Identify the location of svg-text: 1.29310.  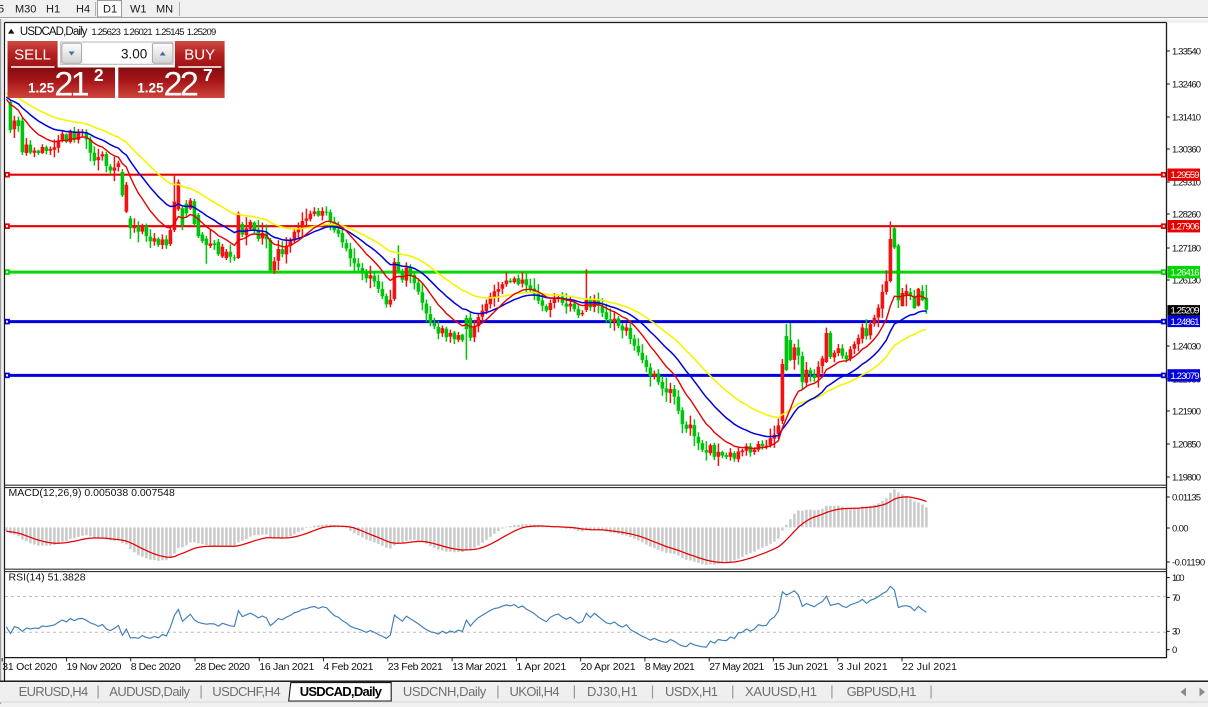
(1186, 182).